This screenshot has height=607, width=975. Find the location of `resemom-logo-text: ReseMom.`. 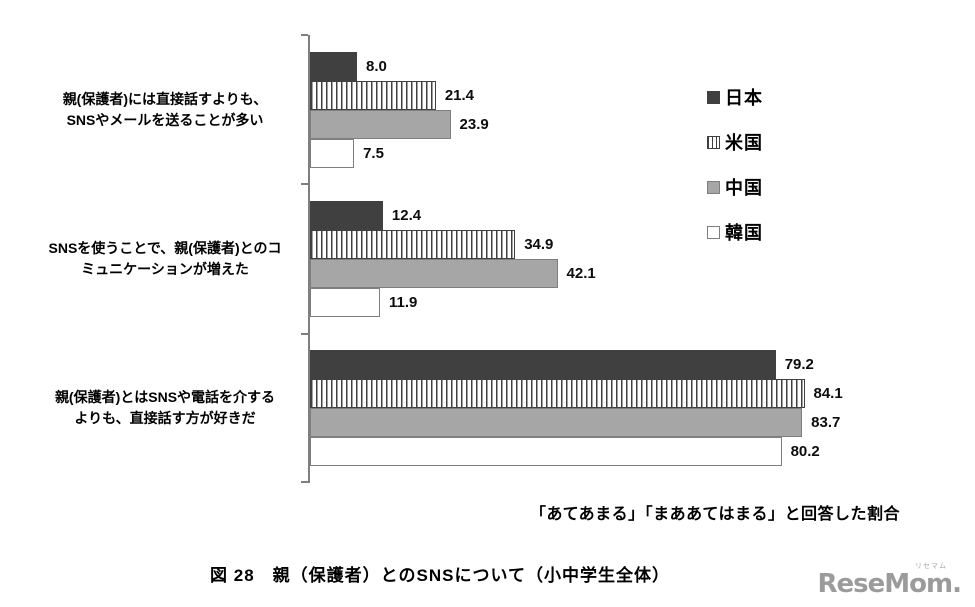

resemom-logo-text: ReseMom. is located at coordinates (889, 584).